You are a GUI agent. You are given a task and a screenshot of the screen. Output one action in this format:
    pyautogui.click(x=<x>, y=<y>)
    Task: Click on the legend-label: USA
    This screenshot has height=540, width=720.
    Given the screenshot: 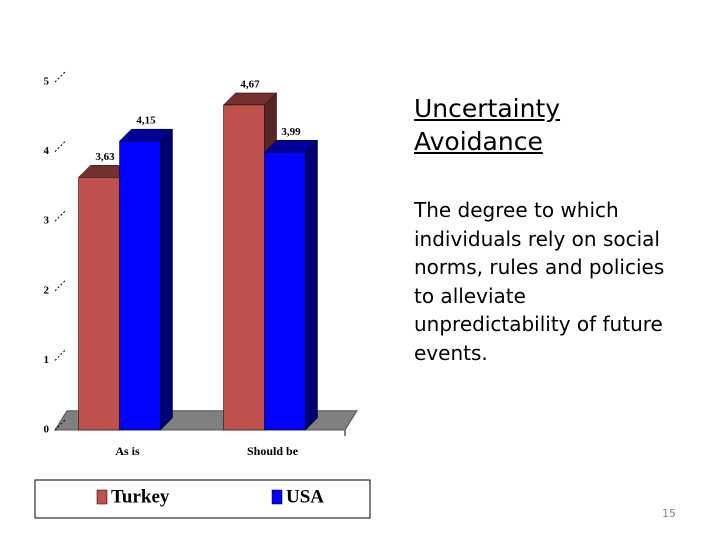 What is the action you would take?
    pyautogui.click(x=305, y=496)
    